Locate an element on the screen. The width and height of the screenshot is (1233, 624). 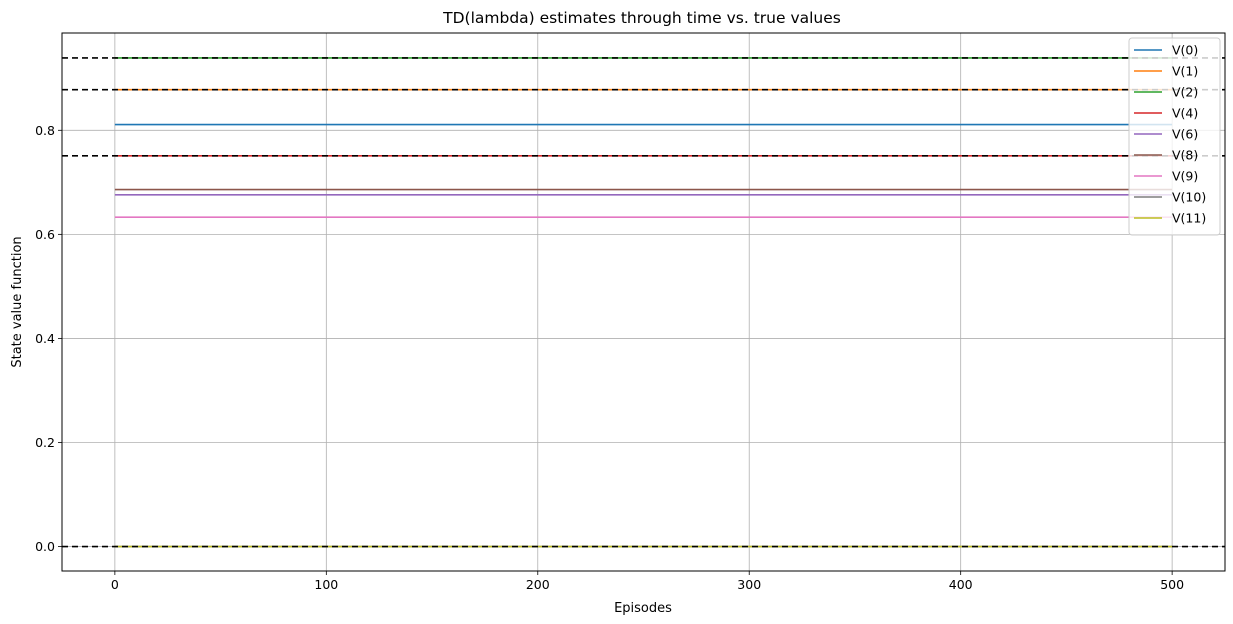
legend-label: V(4) is located at coordinates (1185, 113).